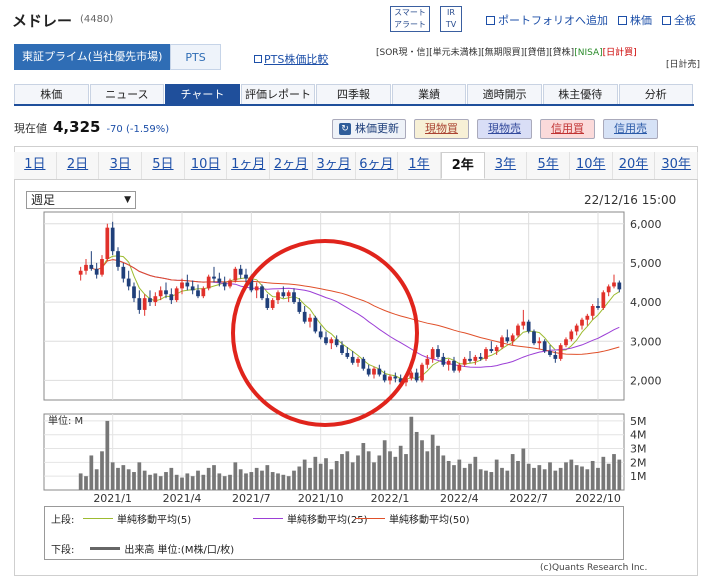 This screenshot has width=708, height=580. I want to click on period-tab: 2年, so click(462, 165).